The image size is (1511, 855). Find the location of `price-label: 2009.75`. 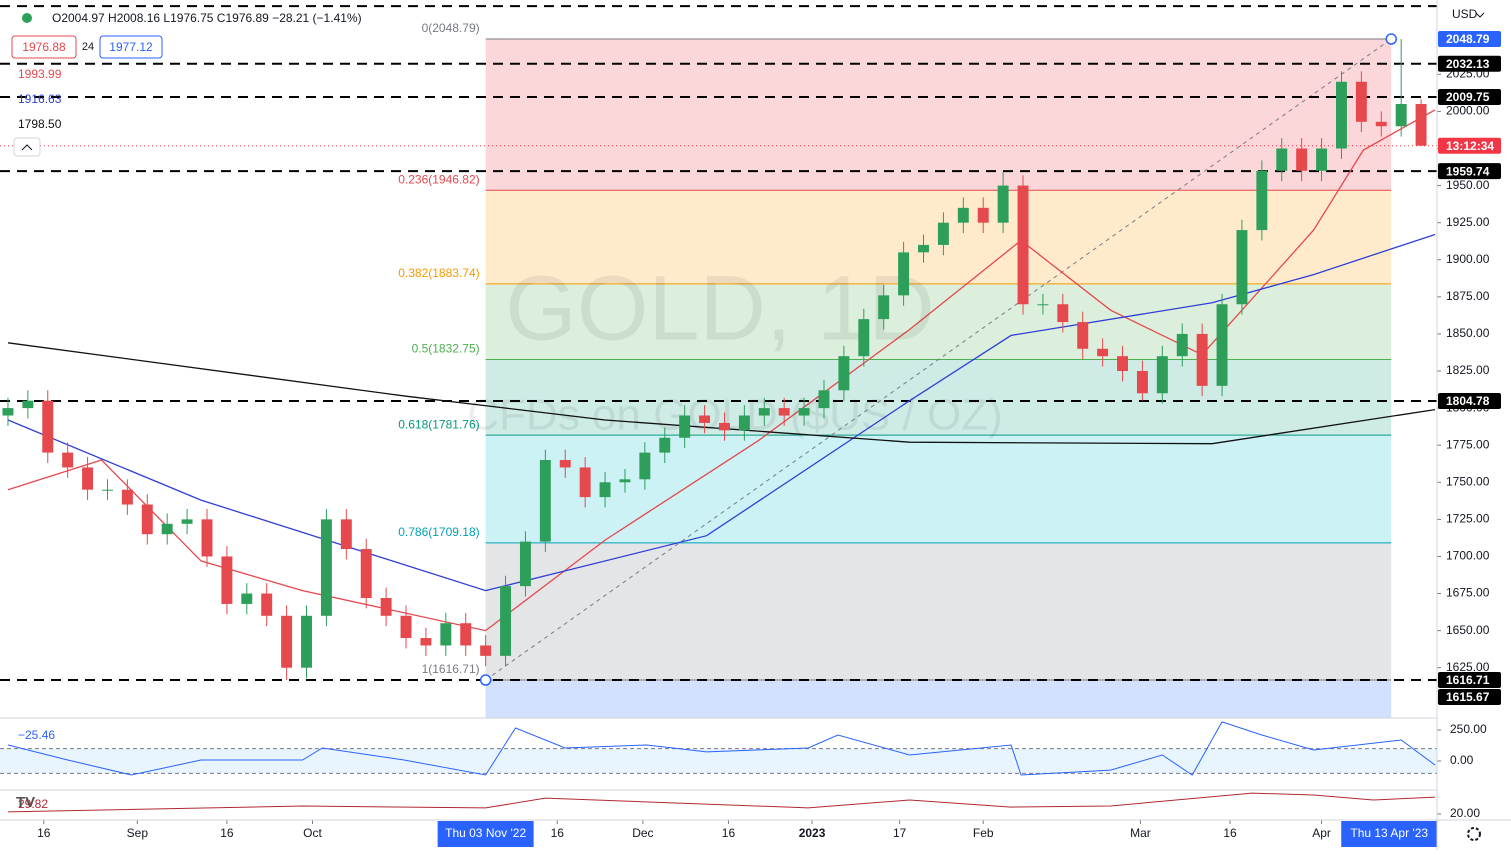

price-label: 2009.75 is located at coordinates (1468, 97).